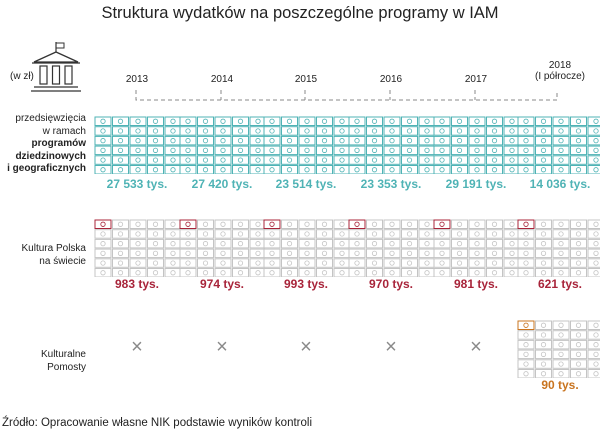 The width and height of the screenshot is (600, 437). Describe the element at coordinates (306, 284) in the screenshot. I see `data-label-kultura-polska-2: 993 tys.` at that location.